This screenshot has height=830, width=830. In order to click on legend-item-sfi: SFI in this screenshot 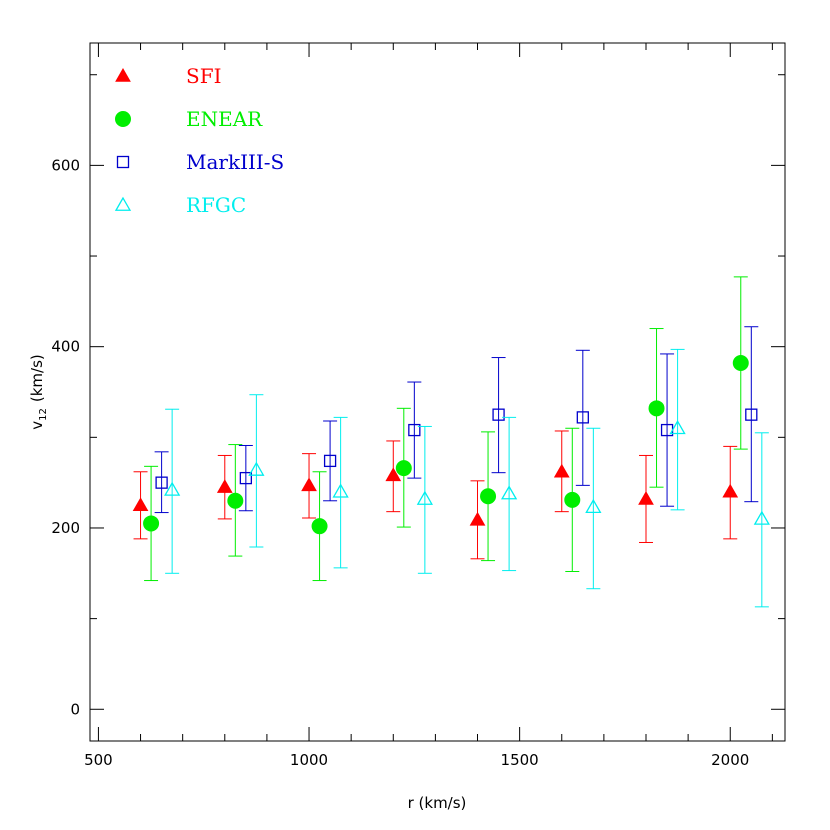, I will do `click(168, 76)`.